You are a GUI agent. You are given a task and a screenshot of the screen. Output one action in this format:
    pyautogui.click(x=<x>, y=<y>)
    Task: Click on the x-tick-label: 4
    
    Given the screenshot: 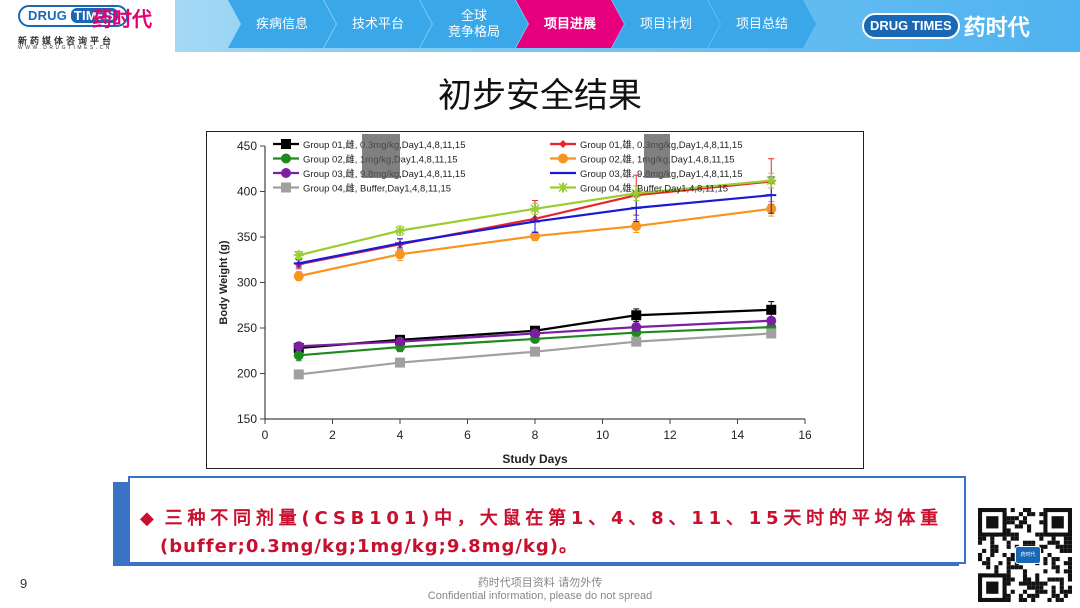 What is the action you would take?
    pyautogui.click(x=400, y=435)
    